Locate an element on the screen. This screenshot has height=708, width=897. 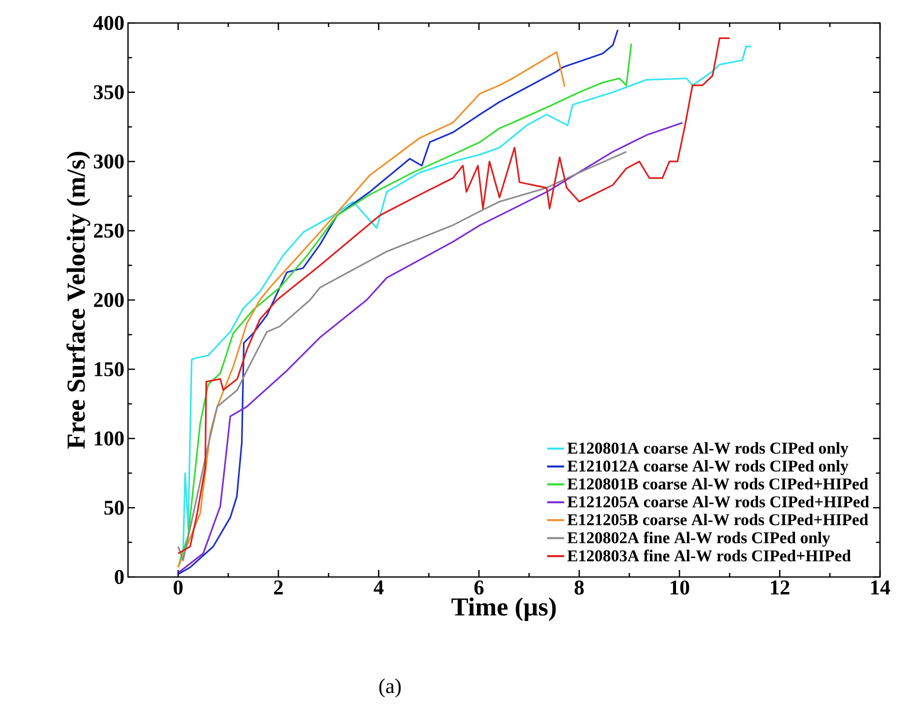
y-tick-label: 300 is located at coordinates (109, 161).